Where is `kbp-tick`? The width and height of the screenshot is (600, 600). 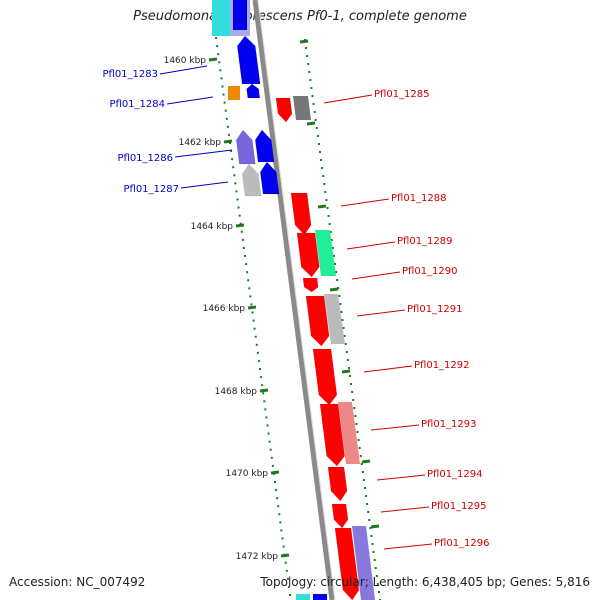 kbp-tick is located at coordinates (285, 555).